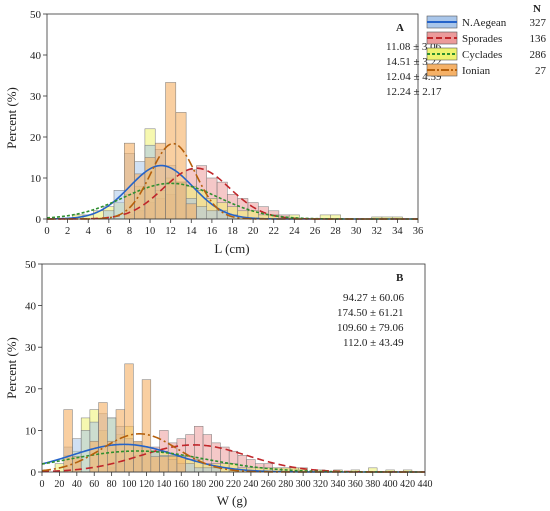  What do you see at coordinates (181, 484) in the screenshot?
I see `panel-b-x-tick-label: 160` at bounding box center [181, 484].